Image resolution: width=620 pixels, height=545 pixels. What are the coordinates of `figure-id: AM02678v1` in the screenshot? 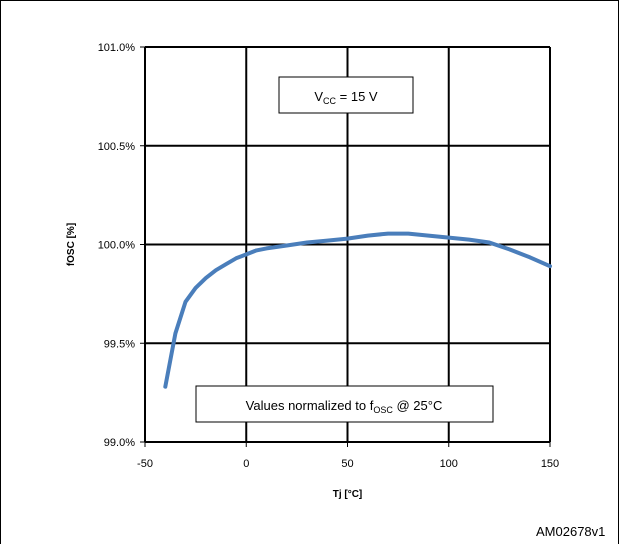 It's located at (571, 531).